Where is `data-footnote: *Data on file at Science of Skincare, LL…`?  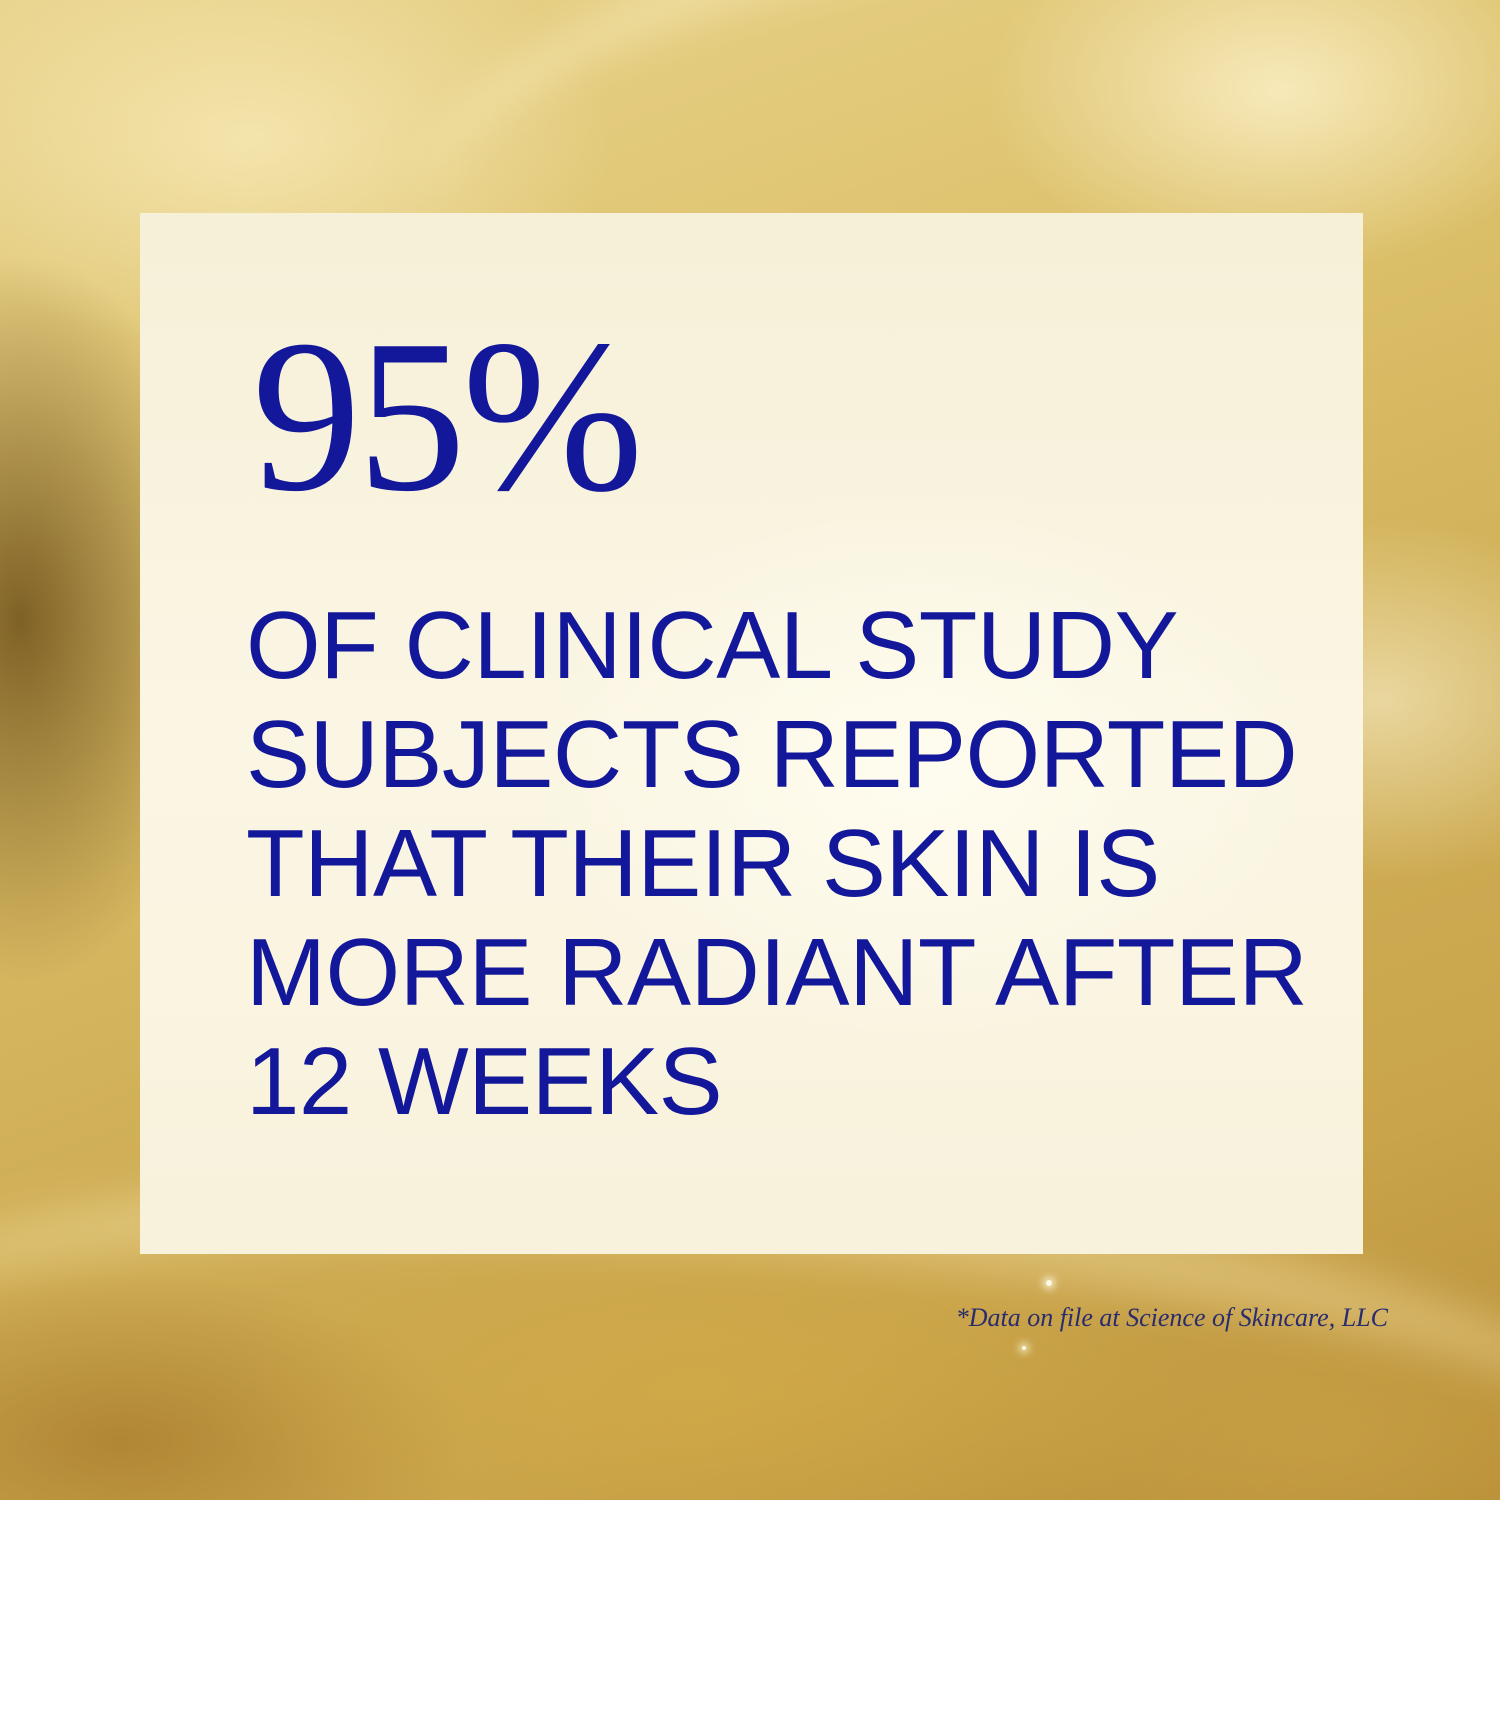 data-footnote: *Data on file at Science of Skincare, LL… is located at coordinates (1171, 1317).